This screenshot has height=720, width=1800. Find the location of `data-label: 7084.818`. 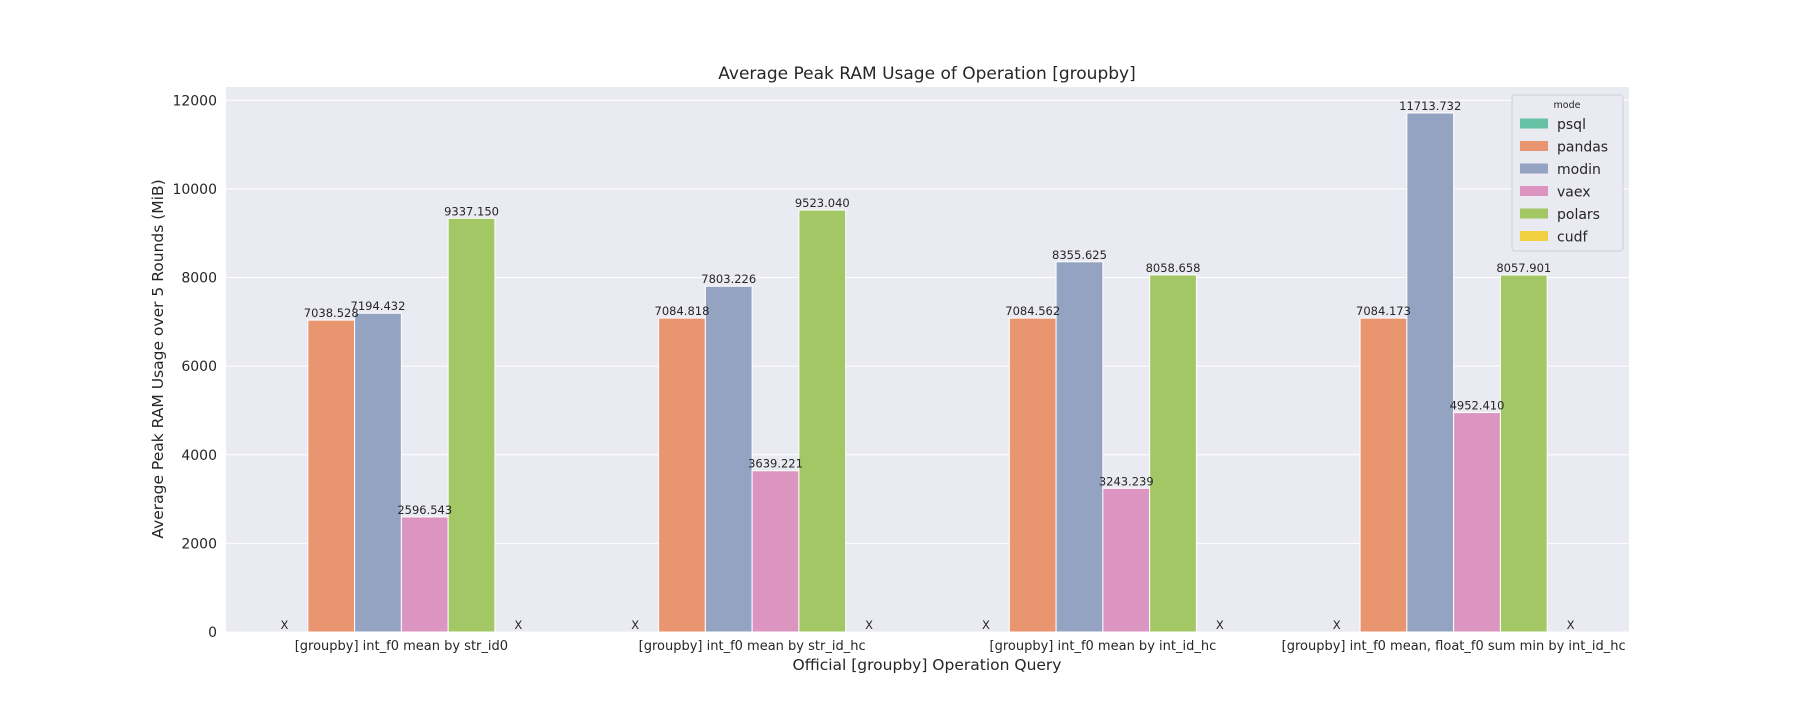

data-label: 7084.818 is located at coordinates (682, 311).